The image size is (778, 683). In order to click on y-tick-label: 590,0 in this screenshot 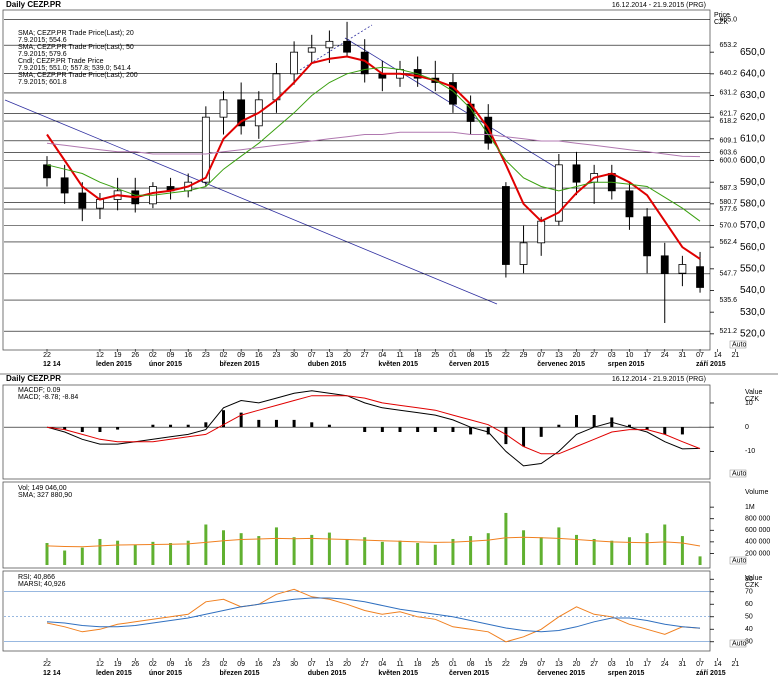, I will do `click(752, 182)`.